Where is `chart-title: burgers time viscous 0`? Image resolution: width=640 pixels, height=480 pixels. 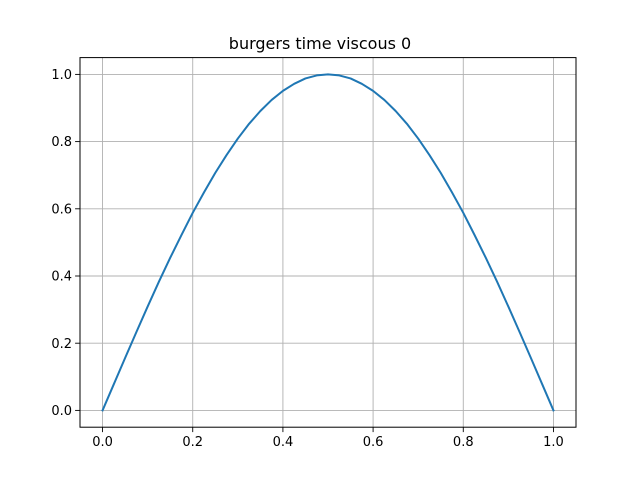 chart-title: burgers time viscous 0 is located at coordinates (320, 43).